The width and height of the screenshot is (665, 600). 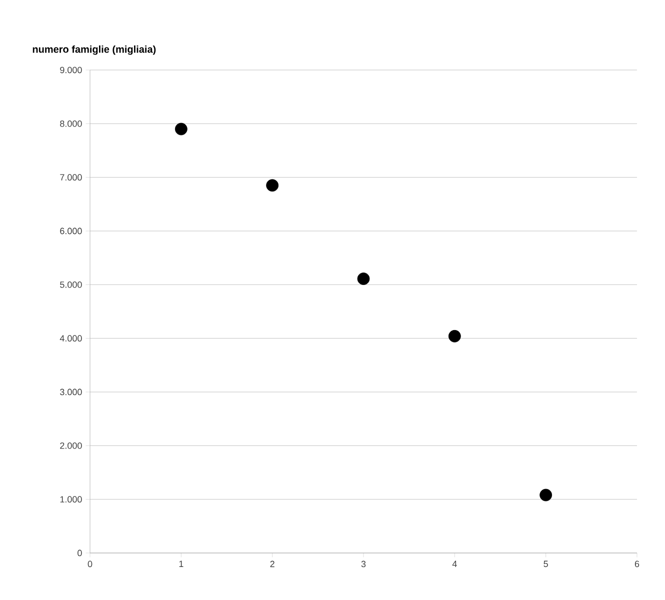 I want to click on y-tick-label: 2.000, so click(x=71, y=445).